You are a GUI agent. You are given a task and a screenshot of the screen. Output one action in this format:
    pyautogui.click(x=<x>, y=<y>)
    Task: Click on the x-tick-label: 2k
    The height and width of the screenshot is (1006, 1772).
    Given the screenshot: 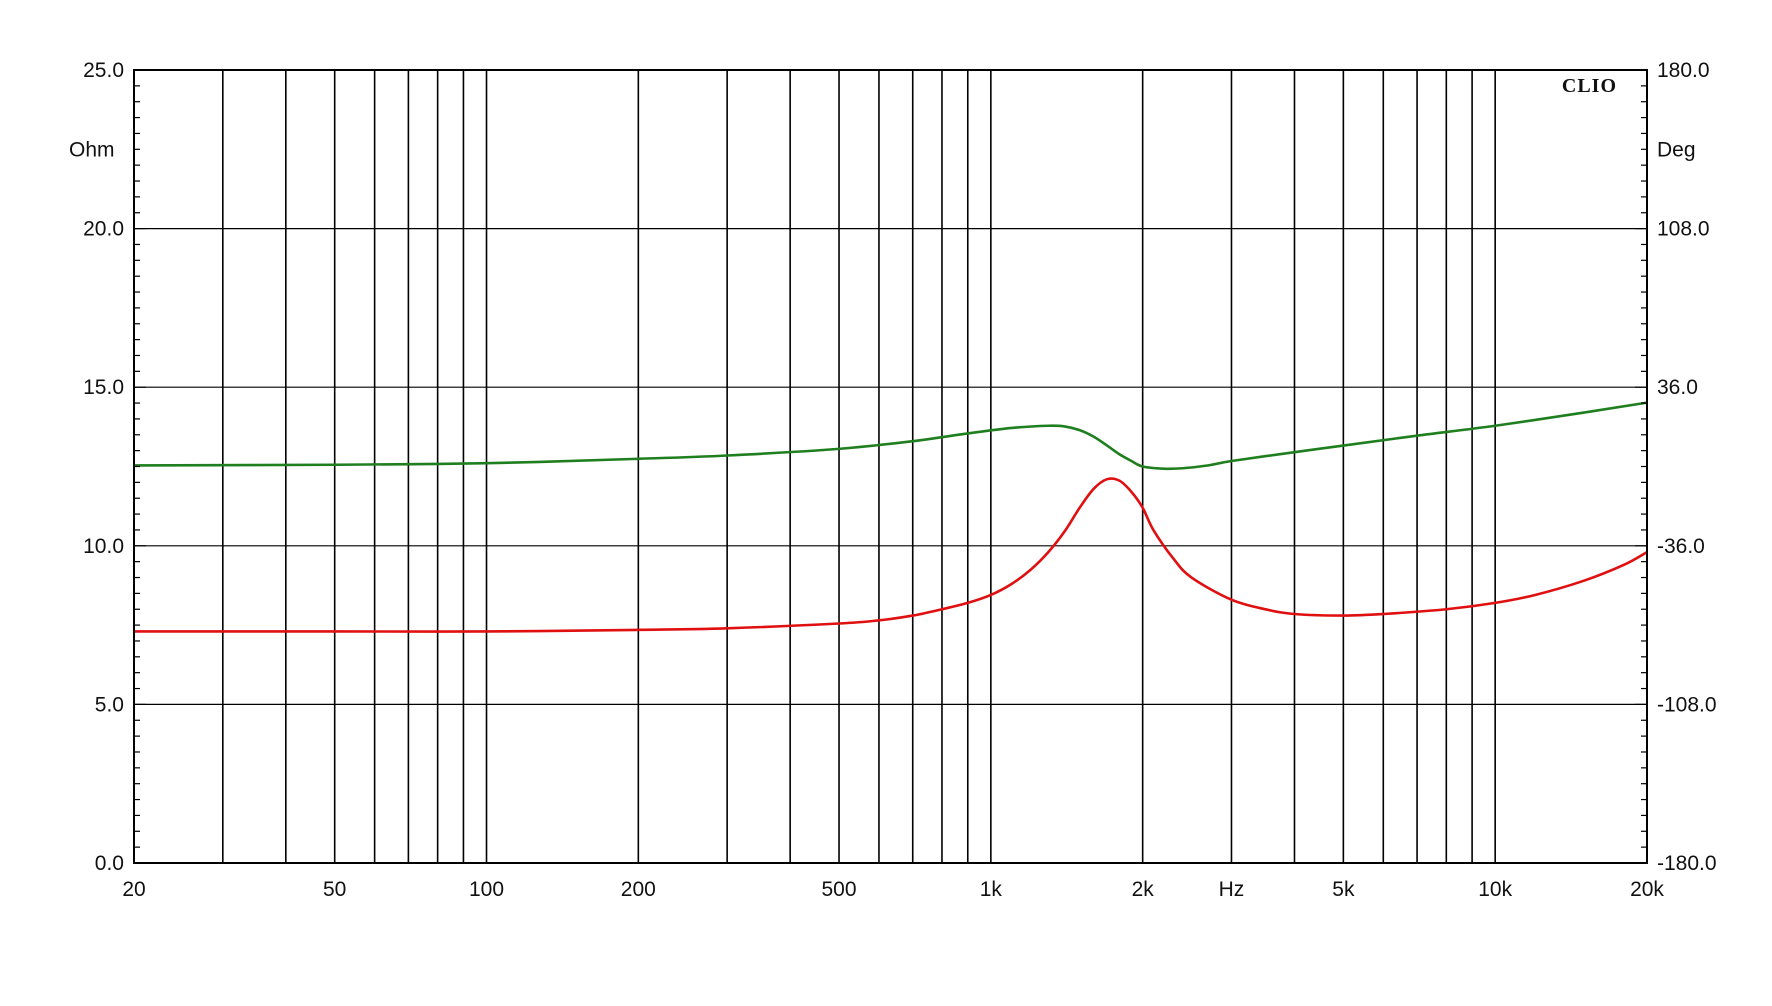 What is the action you would take?
    pyautogui.click(x=1143, y=889)
    